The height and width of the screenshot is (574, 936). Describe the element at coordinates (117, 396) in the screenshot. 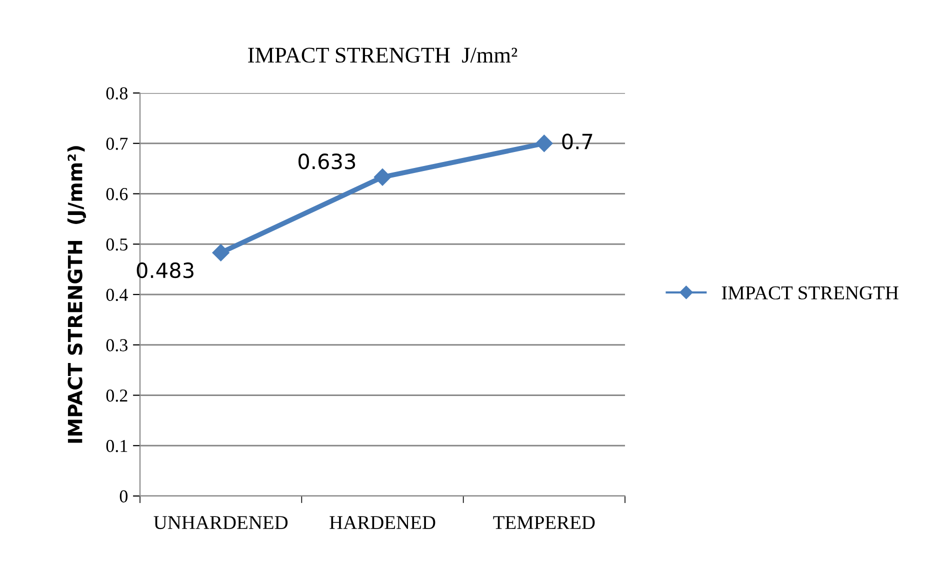

I see `y-tick-label: 0.2` at that location.